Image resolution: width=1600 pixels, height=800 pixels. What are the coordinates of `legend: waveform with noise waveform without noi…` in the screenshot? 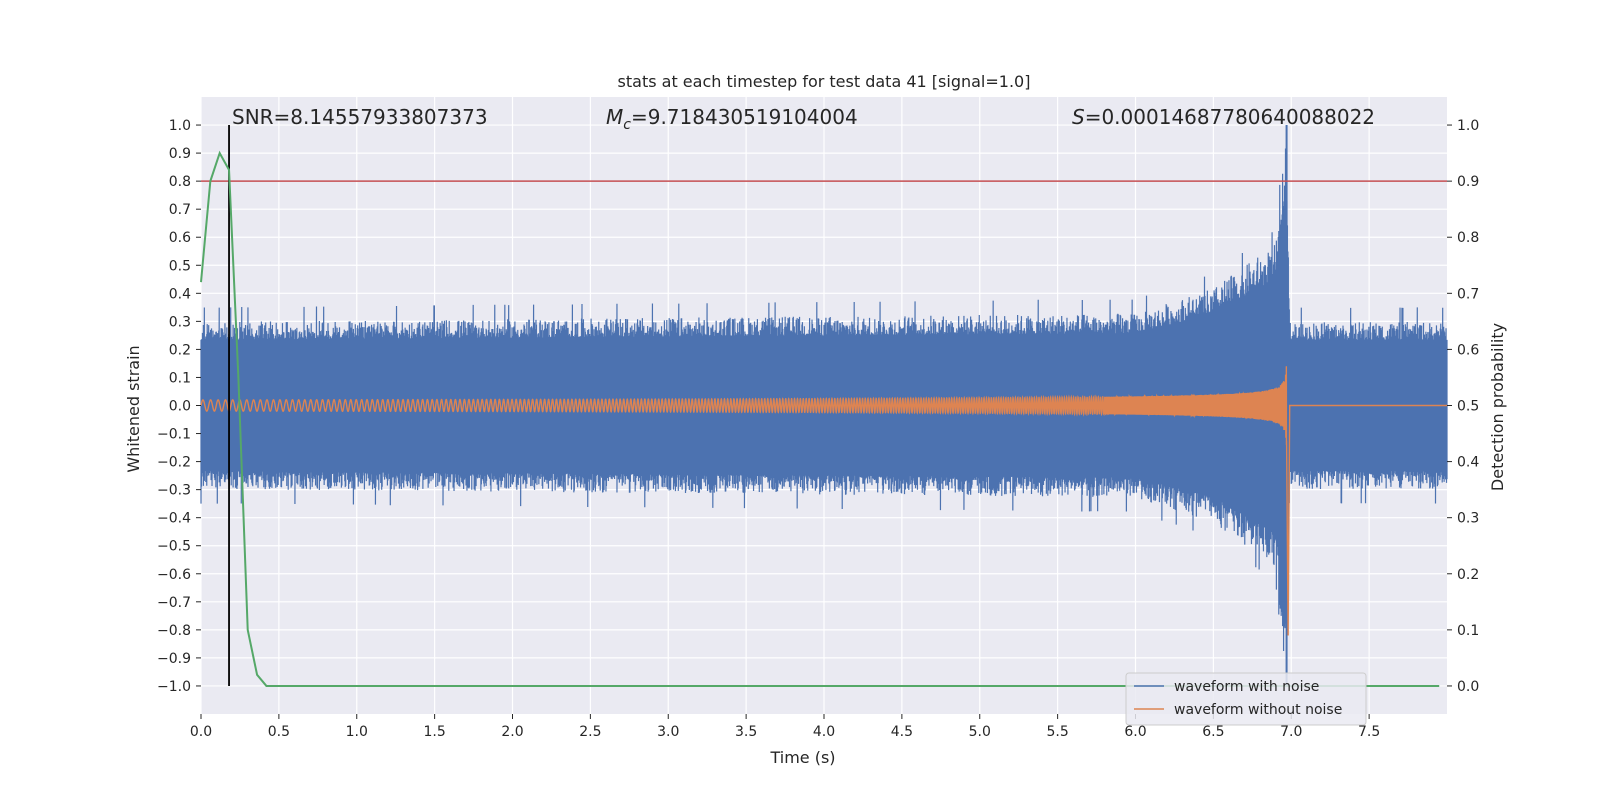 It's located at (1246, 699).